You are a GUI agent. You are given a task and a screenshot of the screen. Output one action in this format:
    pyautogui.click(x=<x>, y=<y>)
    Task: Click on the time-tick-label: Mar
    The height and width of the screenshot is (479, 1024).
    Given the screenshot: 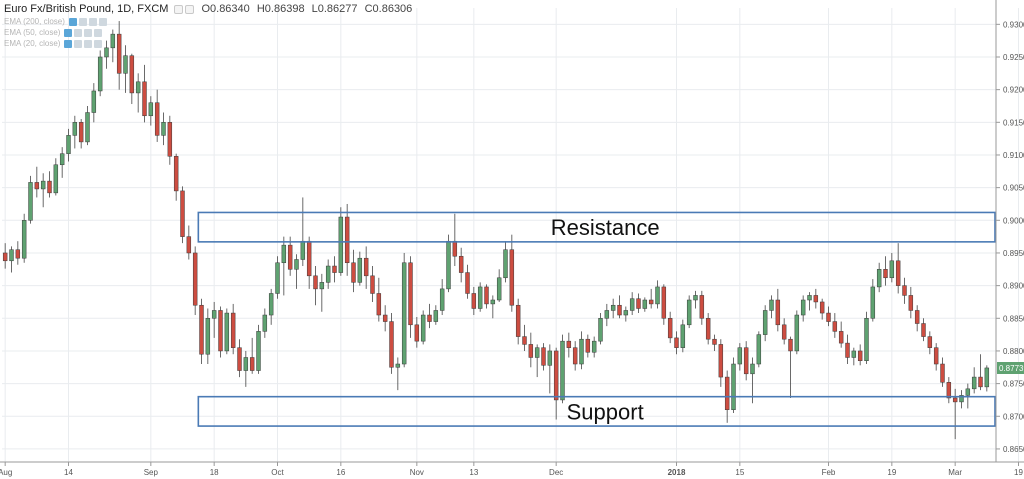 What is the action you would take?
    pyautogui.click(x=955, y=472)
    